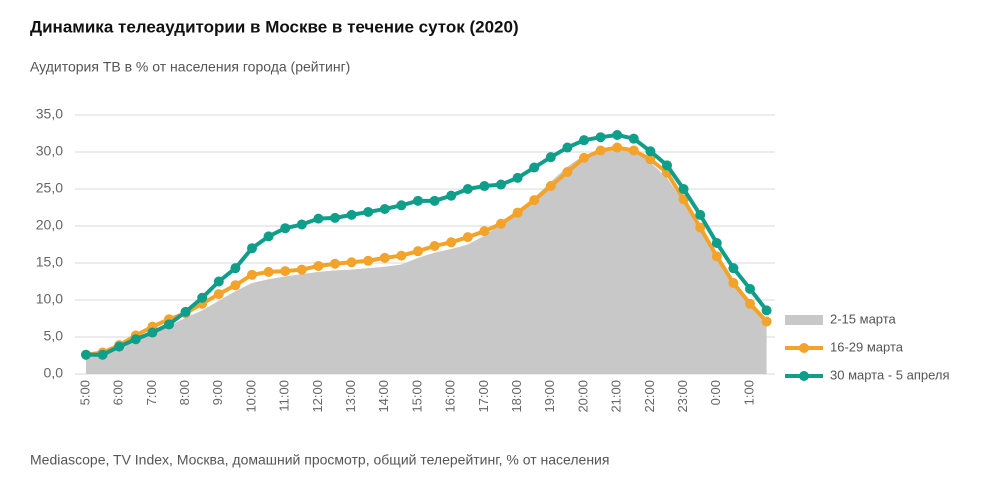 The width and height of the screenshot is (990, 488). I want to click on y-tick-label: 10,0, so click(49, 299).